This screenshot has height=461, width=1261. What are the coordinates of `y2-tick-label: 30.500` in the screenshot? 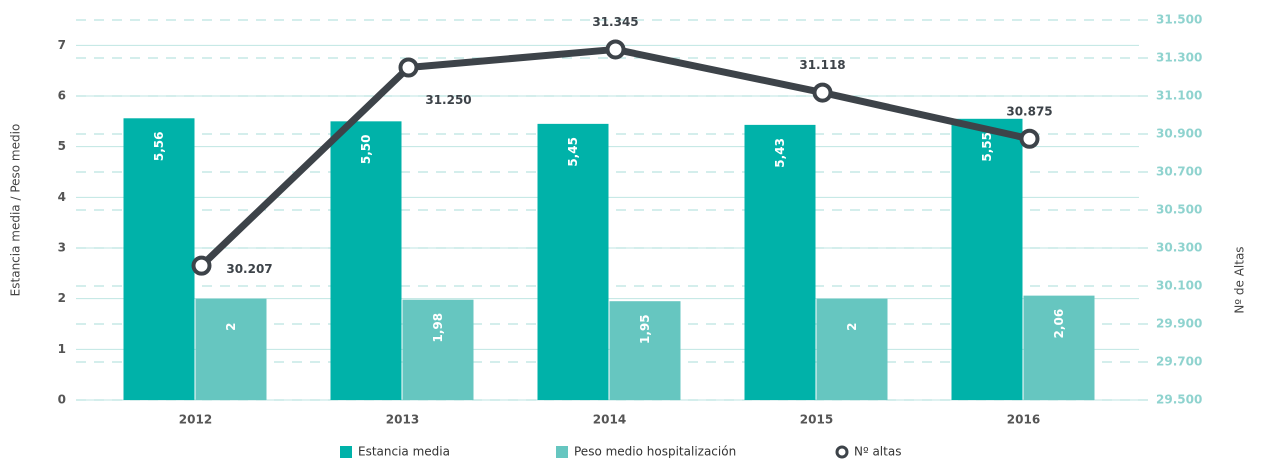 It's located at (1179, 210).